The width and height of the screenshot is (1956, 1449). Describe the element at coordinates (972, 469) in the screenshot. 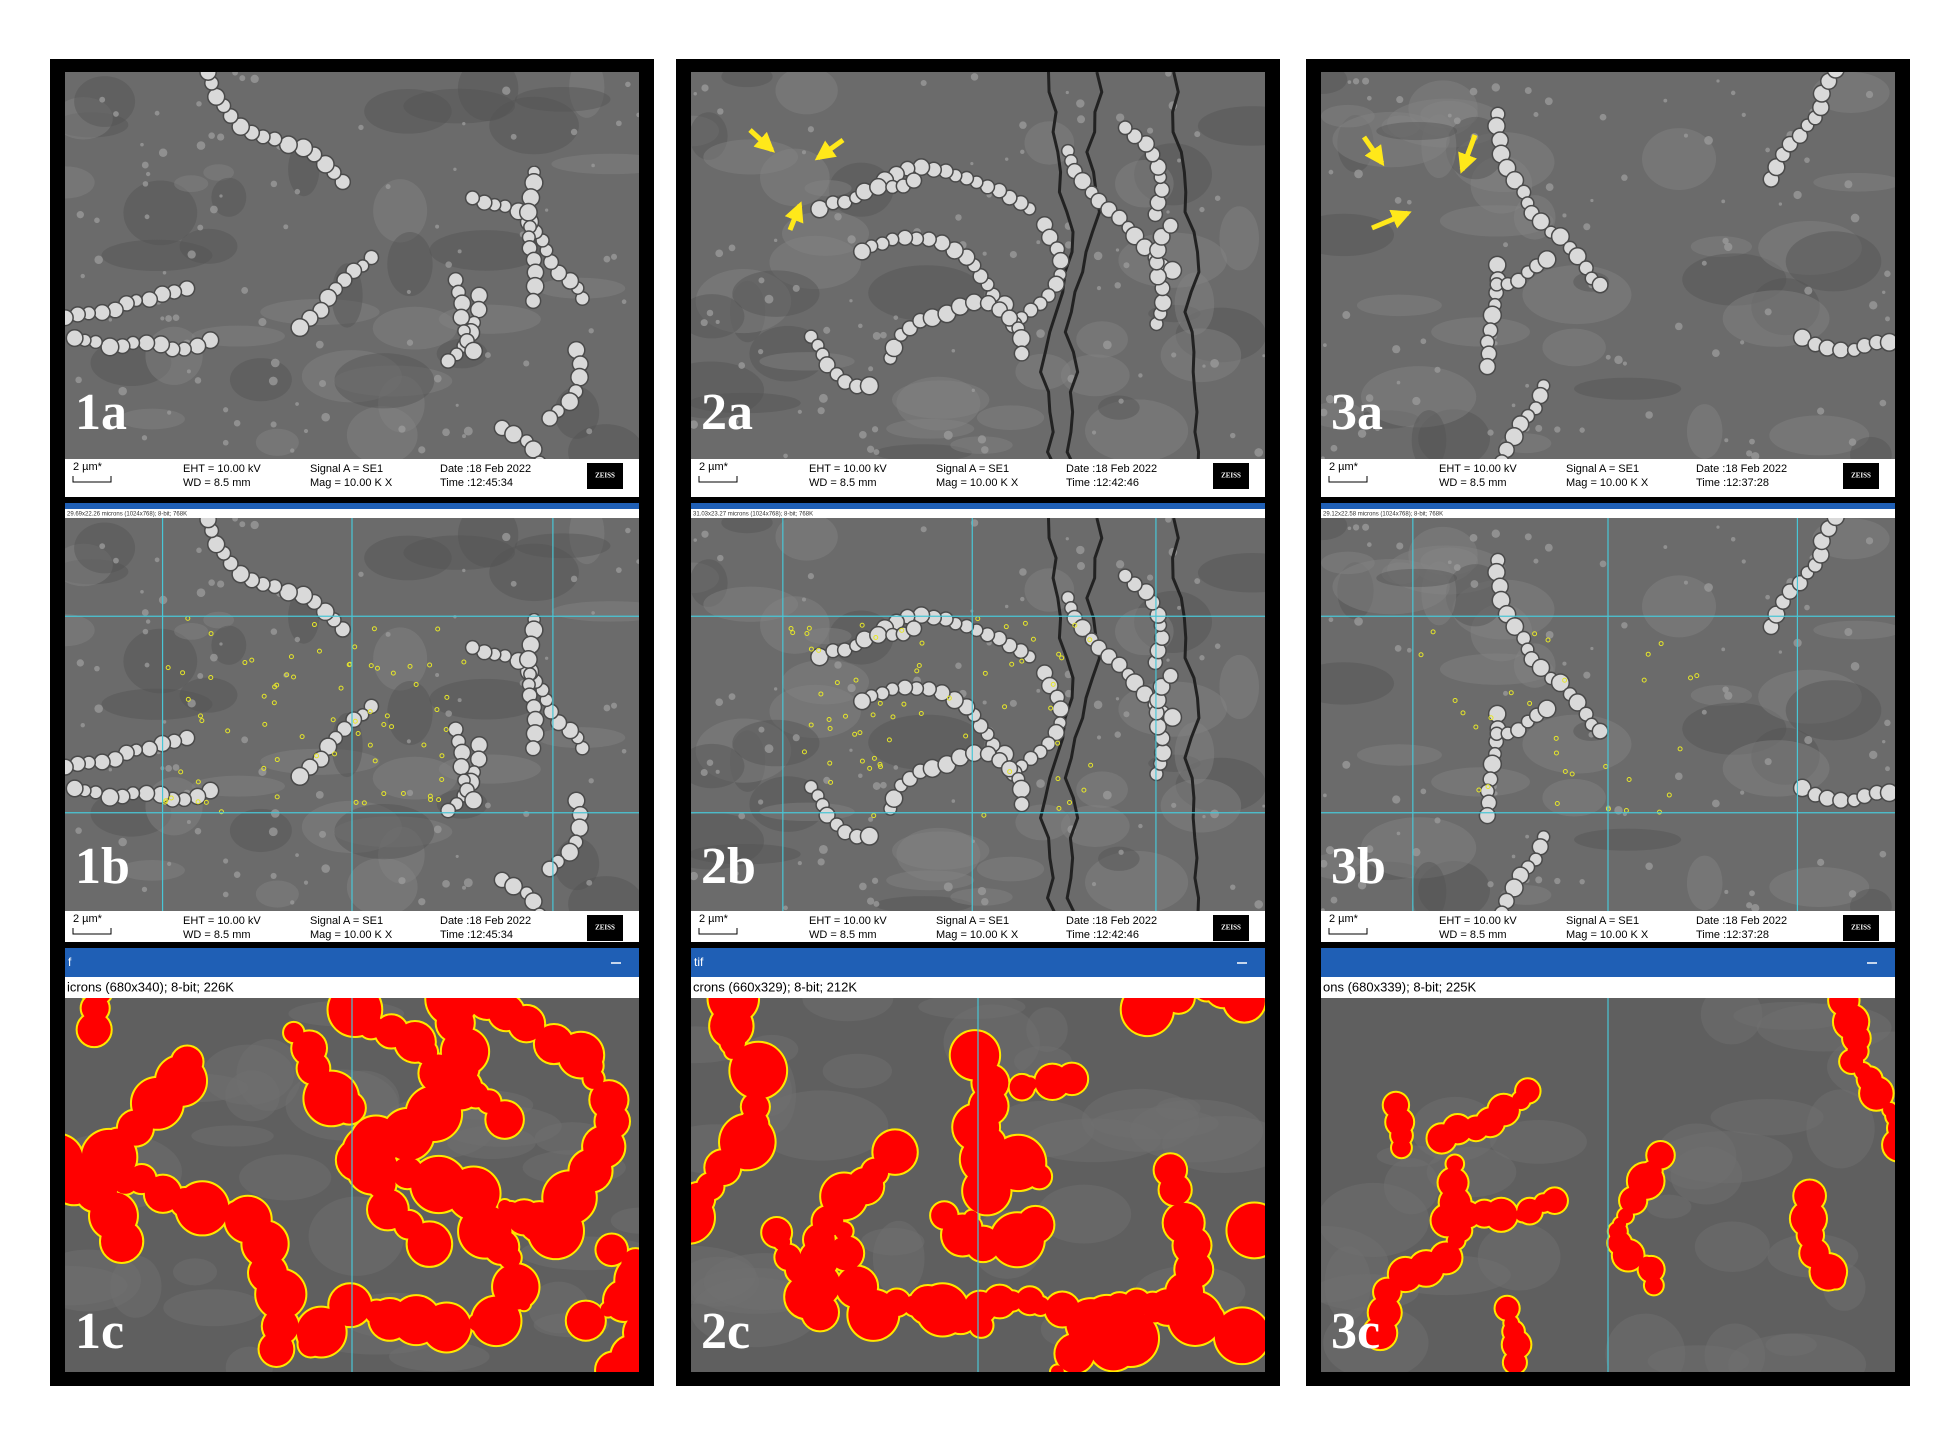

I see `info-signal: Signal A = SE1` at that location.